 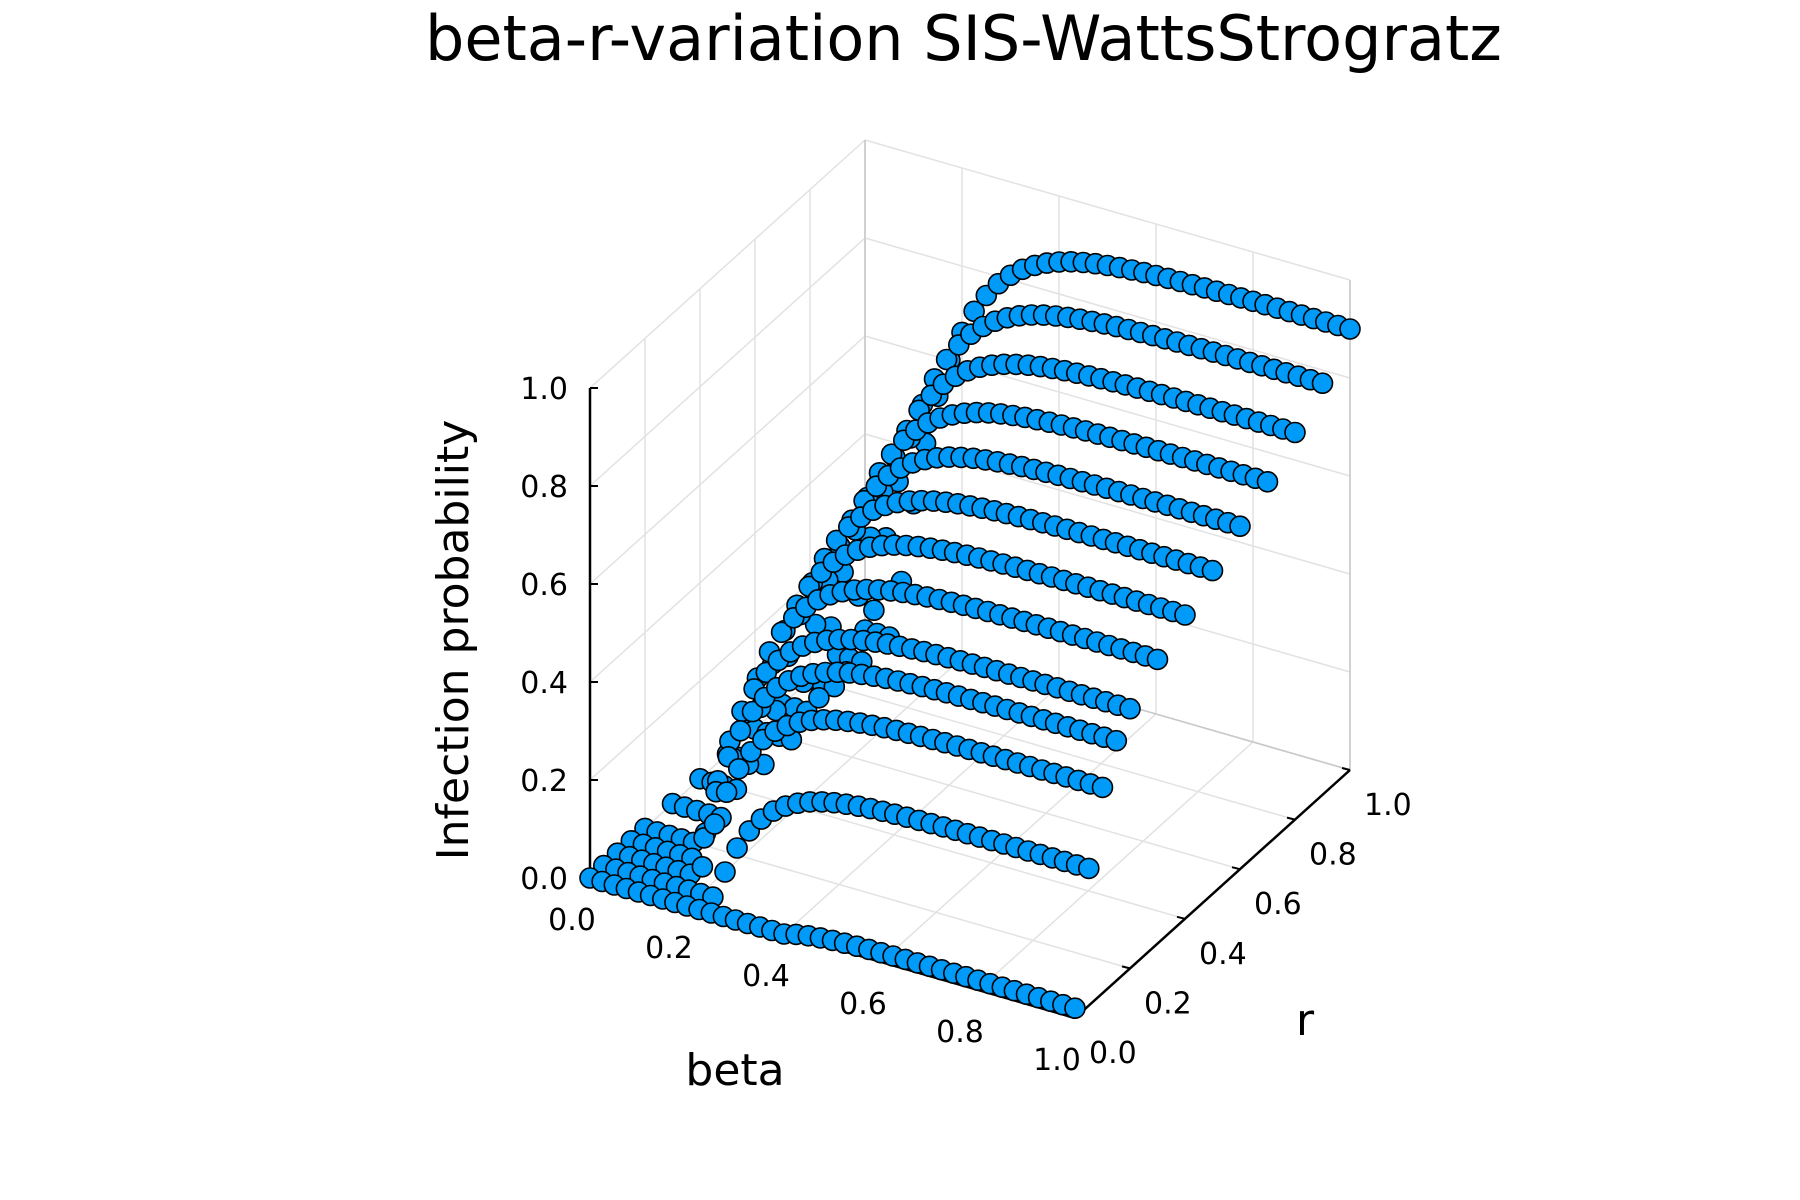 What do you see at coordinates (863, 1004) in the screenshot?
I see `x-tick-label: 0.6` at bounding box center [863, 1004].